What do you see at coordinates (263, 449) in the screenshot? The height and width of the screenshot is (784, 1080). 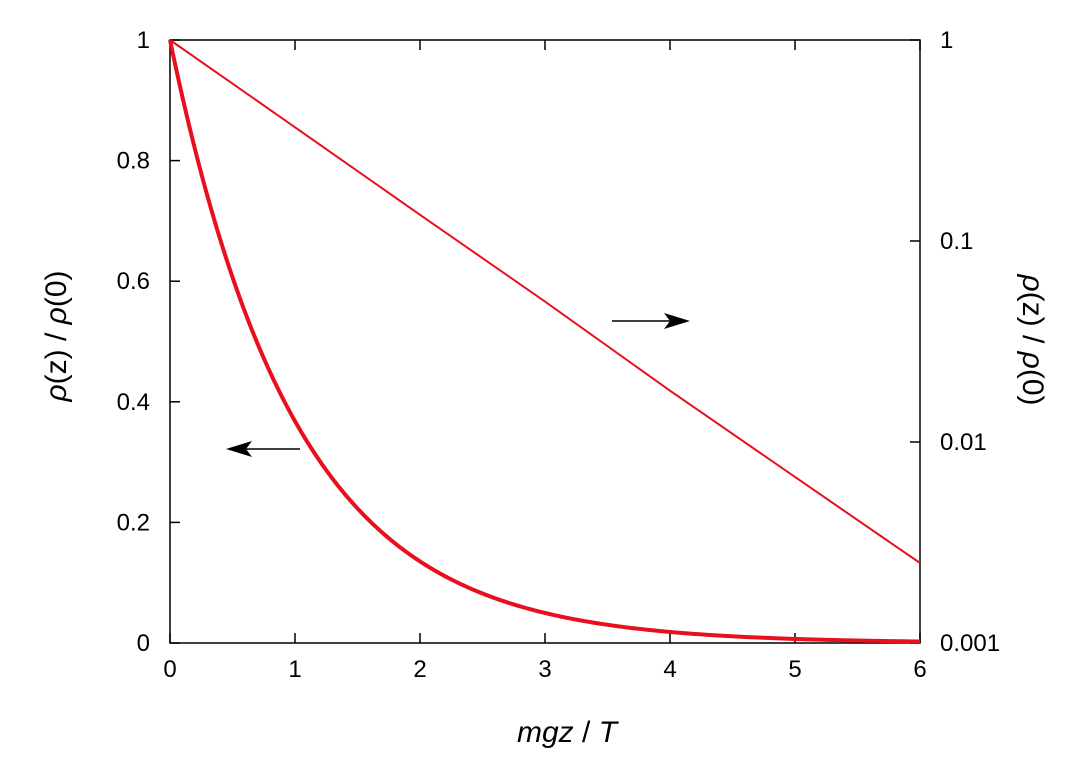 I see `arrow-left` at bounding box center [263, 449].